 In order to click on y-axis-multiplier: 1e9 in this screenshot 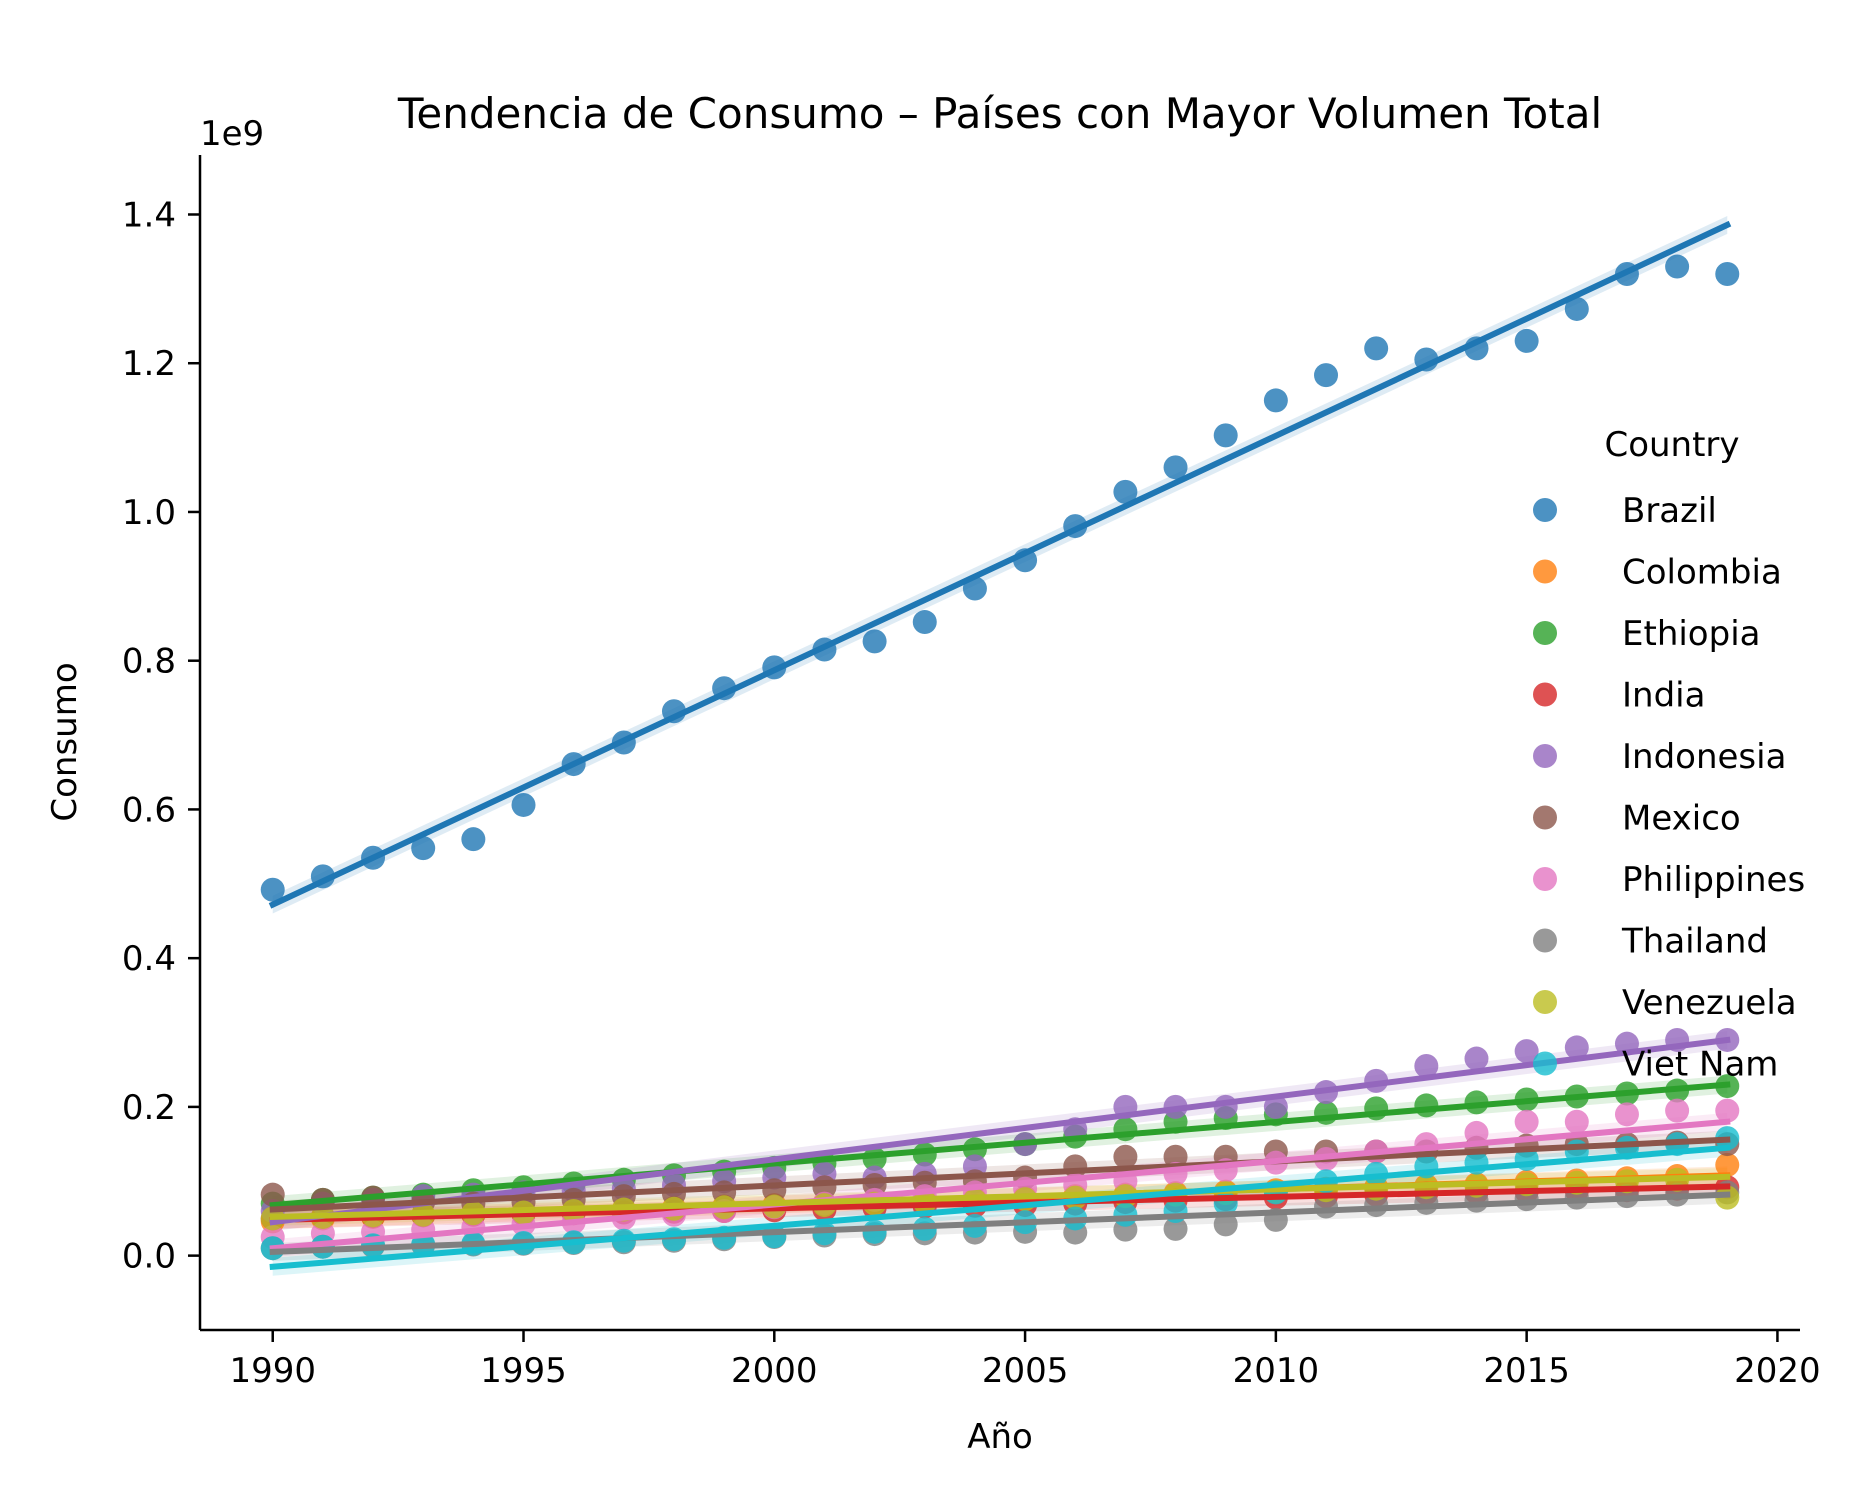, I will do `click(232, 134)`.